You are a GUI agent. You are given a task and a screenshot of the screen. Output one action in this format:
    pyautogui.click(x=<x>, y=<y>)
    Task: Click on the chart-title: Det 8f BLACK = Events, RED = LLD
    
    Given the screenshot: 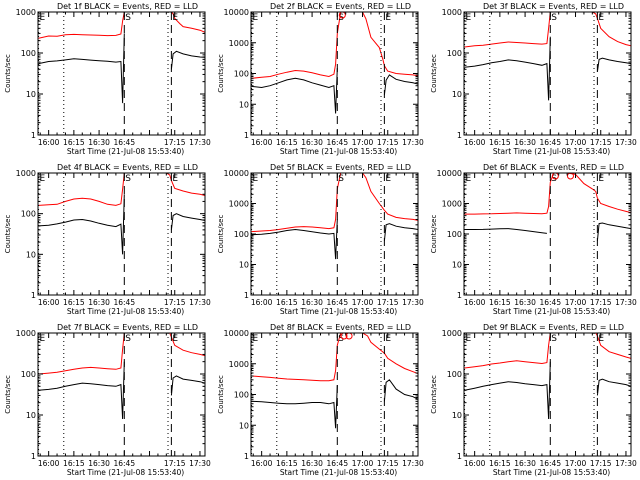 What is the action you would take?
    pyautogui.click(x=340, y=327)
    